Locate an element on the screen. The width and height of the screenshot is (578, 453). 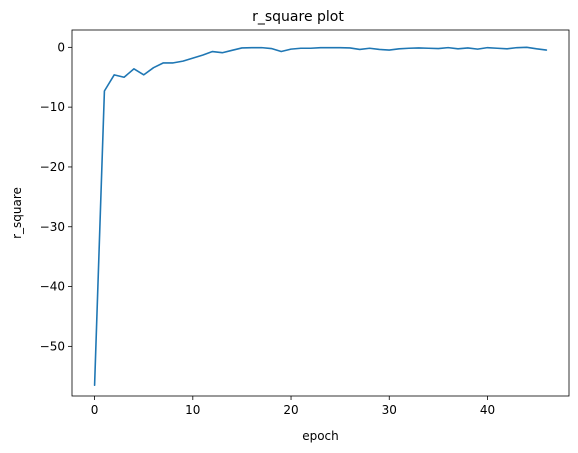
x-tick-label: 30 is located at coordinates (389, 410).